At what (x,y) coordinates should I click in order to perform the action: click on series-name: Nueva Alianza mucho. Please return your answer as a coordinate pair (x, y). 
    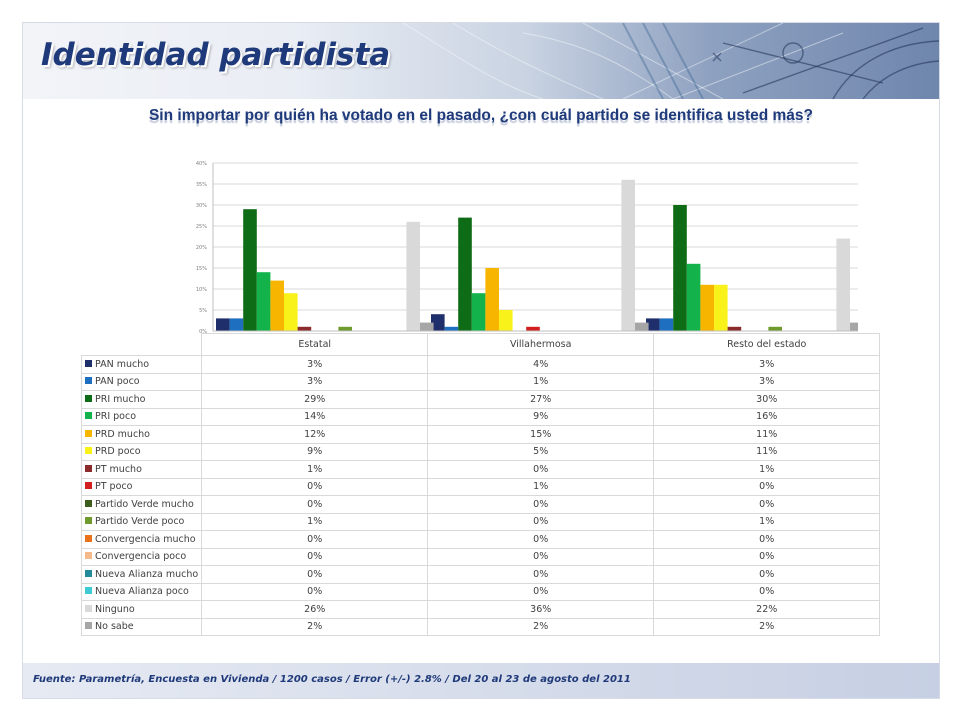
    Looking at the image, I should click on (147, 574).